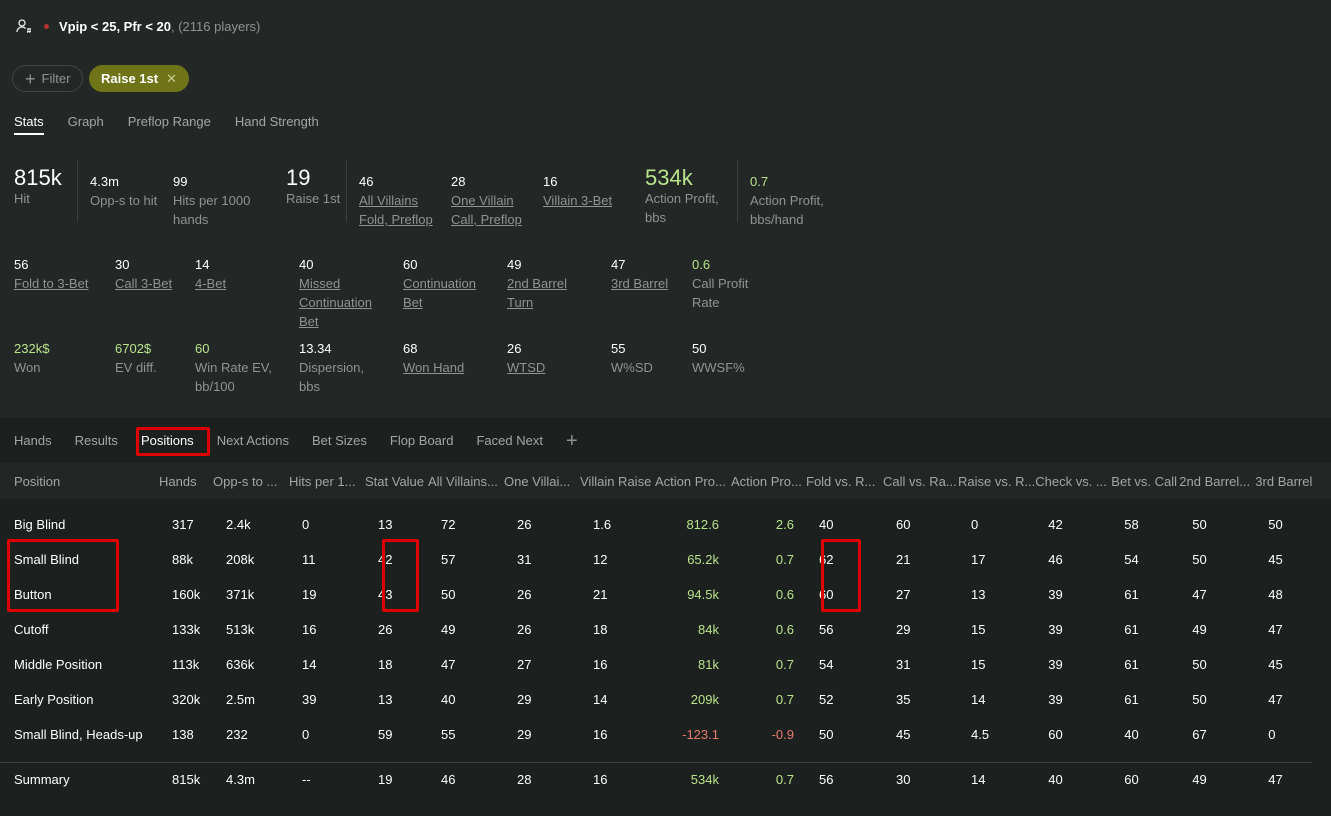 The width and height of the screenshot is (1331, 816). Describe the element at coordinates (276, 121) in the screenshot. I see `tab-hand-strength: Hand Strength` at that location.